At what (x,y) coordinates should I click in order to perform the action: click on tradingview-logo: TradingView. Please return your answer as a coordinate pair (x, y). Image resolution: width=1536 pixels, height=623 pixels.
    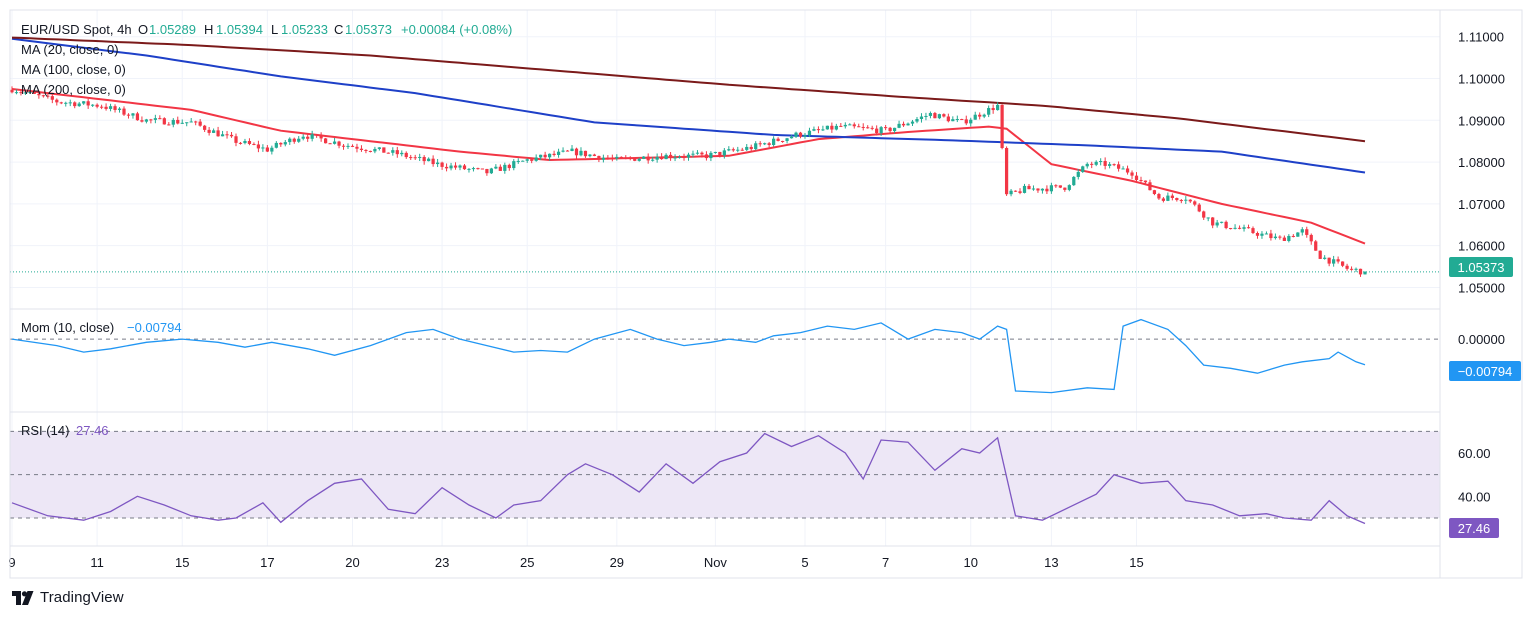
    Looking at the image, I should click on (68, 597).